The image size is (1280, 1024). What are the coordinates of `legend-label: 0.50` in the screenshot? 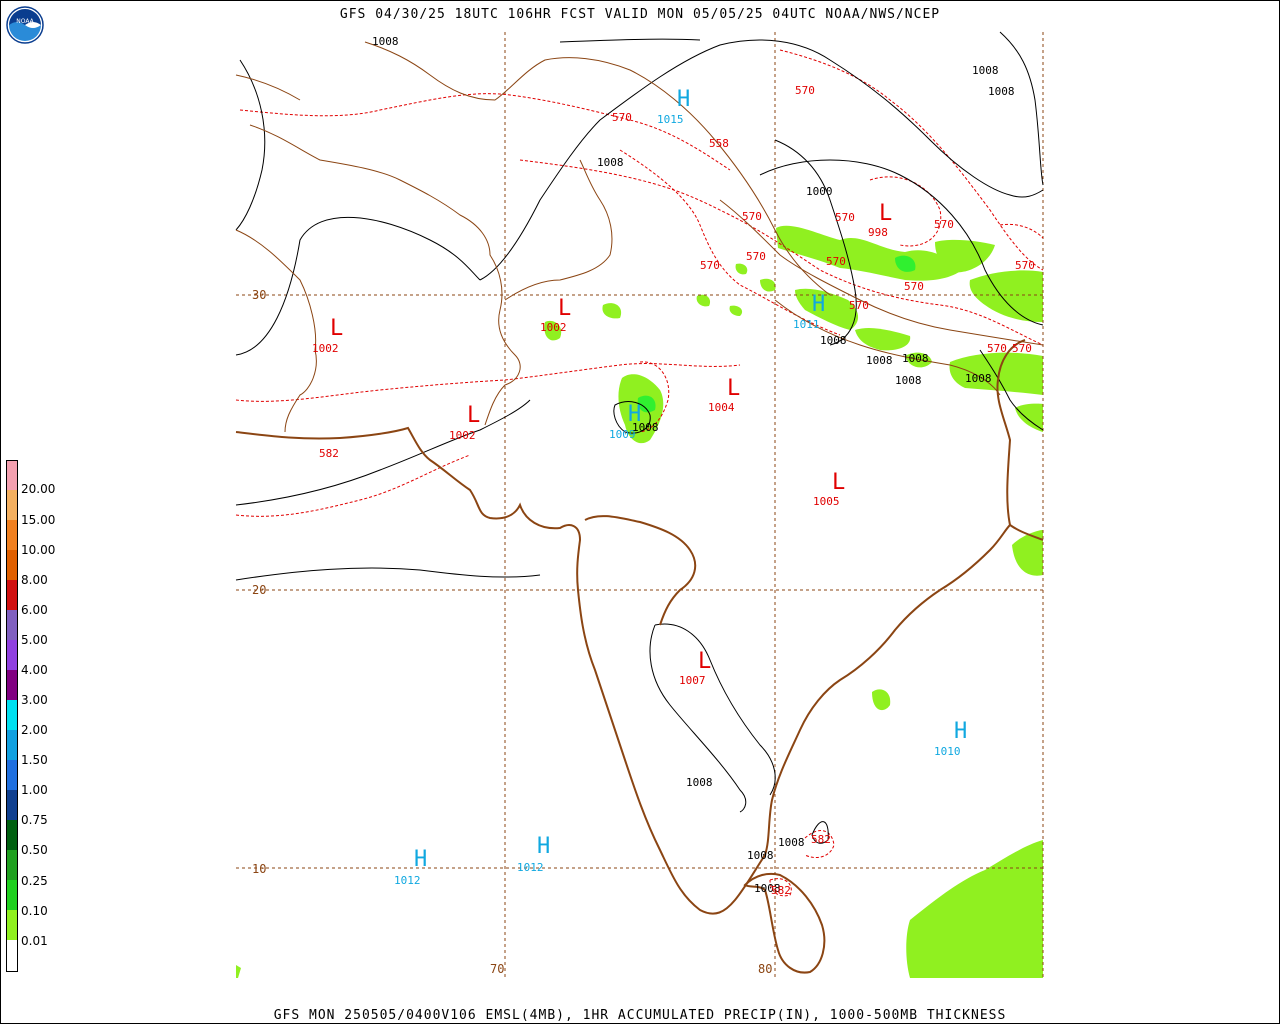 It's located at (34, 850).